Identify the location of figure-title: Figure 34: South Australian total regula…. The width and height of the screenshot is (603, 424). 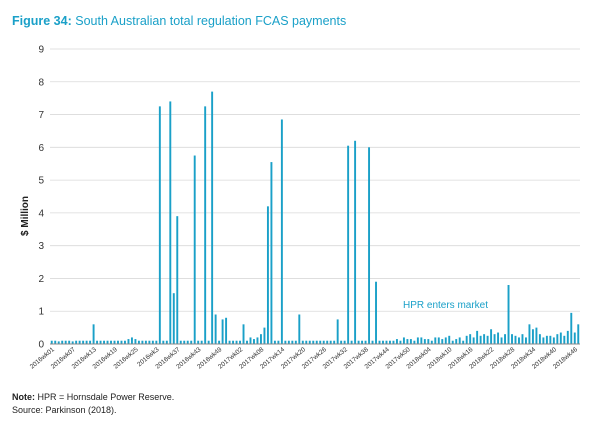
(179, 21).